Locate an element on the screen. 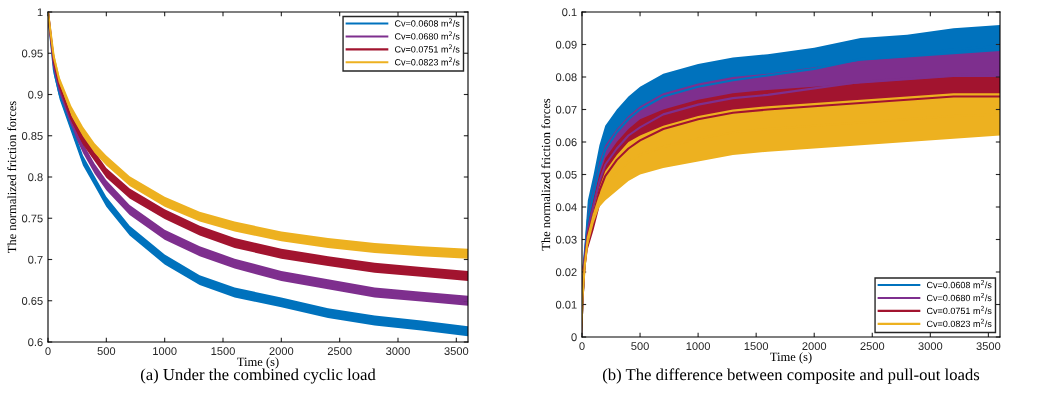 The image size is (1060, 403). text: (b) The difference between composite and pull-out loads is located at coordinates (791, 376).